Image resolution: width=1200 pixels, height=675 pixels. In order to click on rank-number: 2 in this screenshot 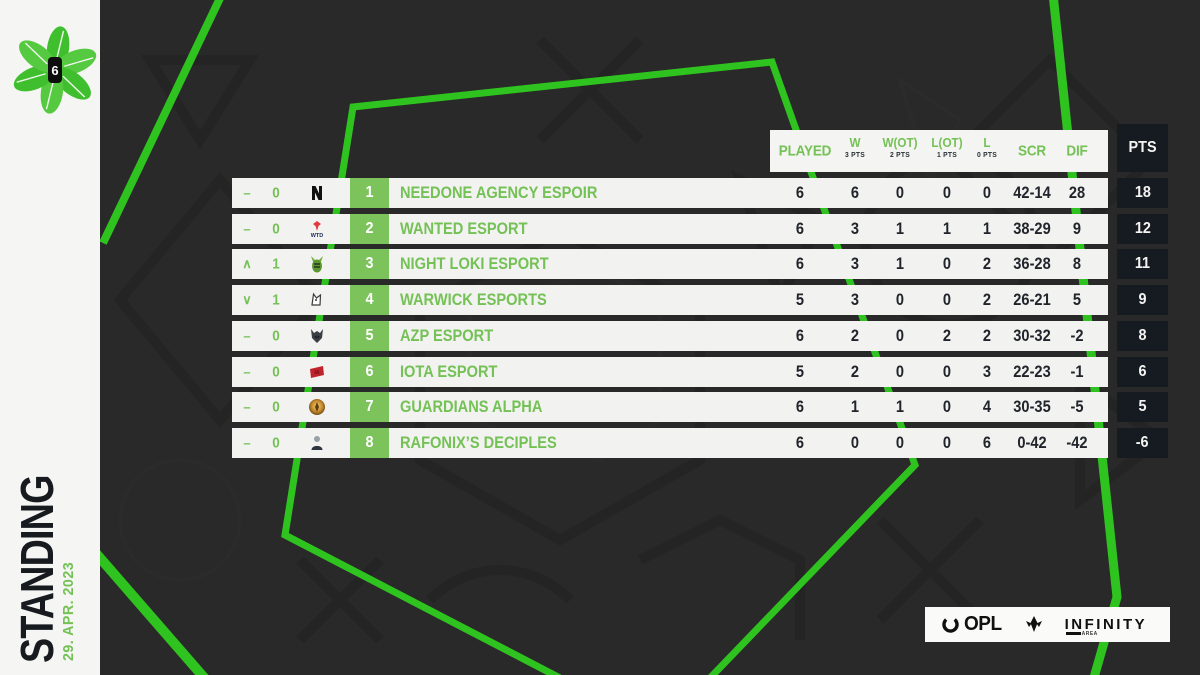, I will do `click(369, 228)`.